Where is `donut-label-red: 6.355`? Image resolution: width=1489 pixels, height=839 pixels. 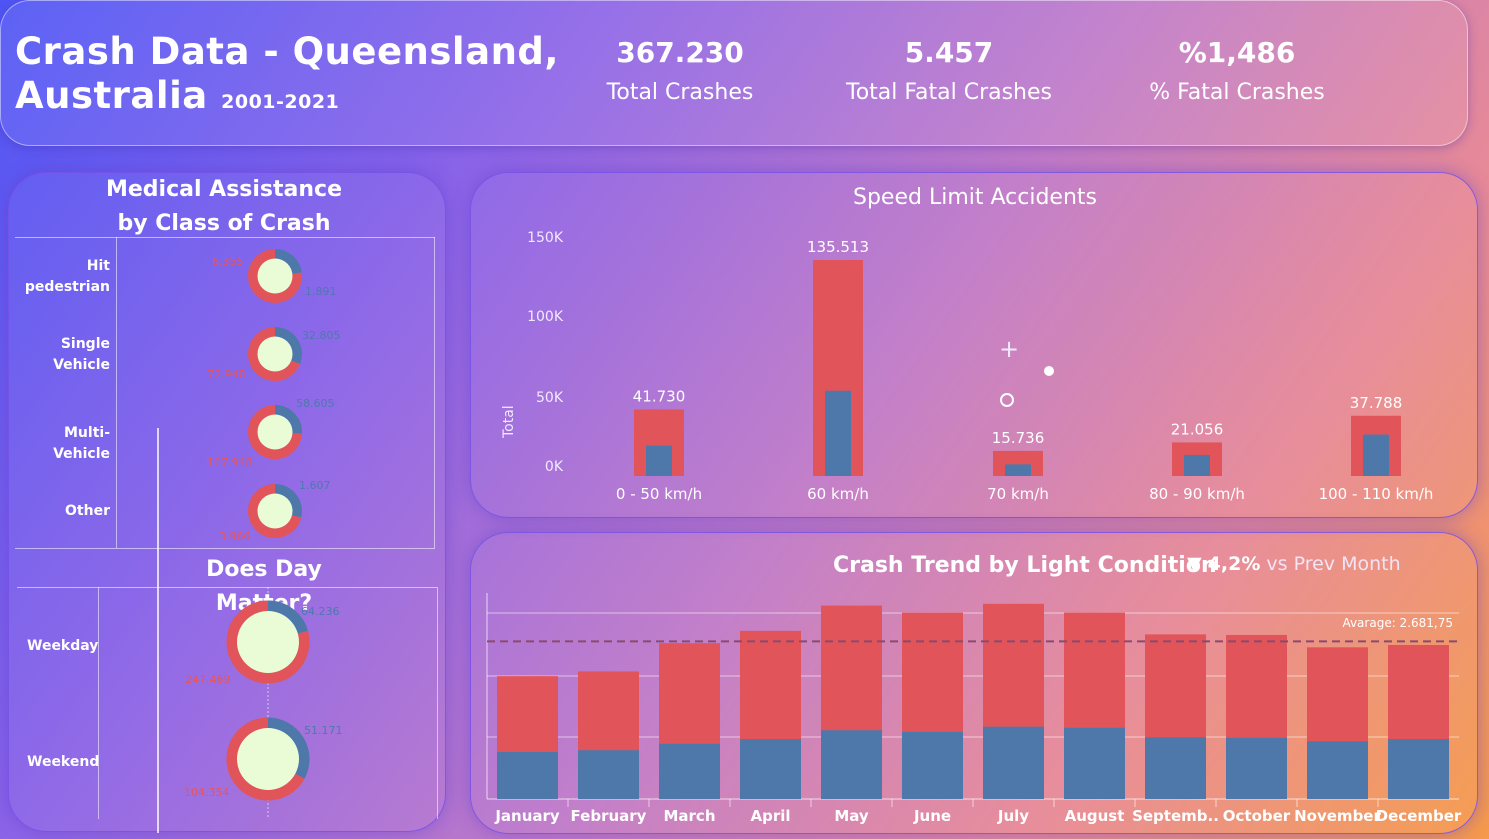
donut-label-red: 6.355 is located at coordinates (228, 261).